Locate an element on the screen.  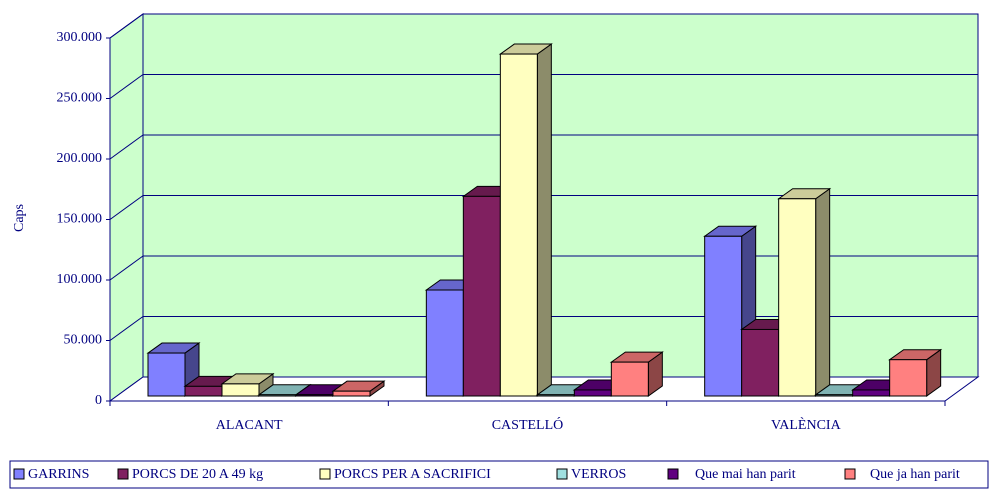
legend-label: VERROS is located at coordinates (598, 474).